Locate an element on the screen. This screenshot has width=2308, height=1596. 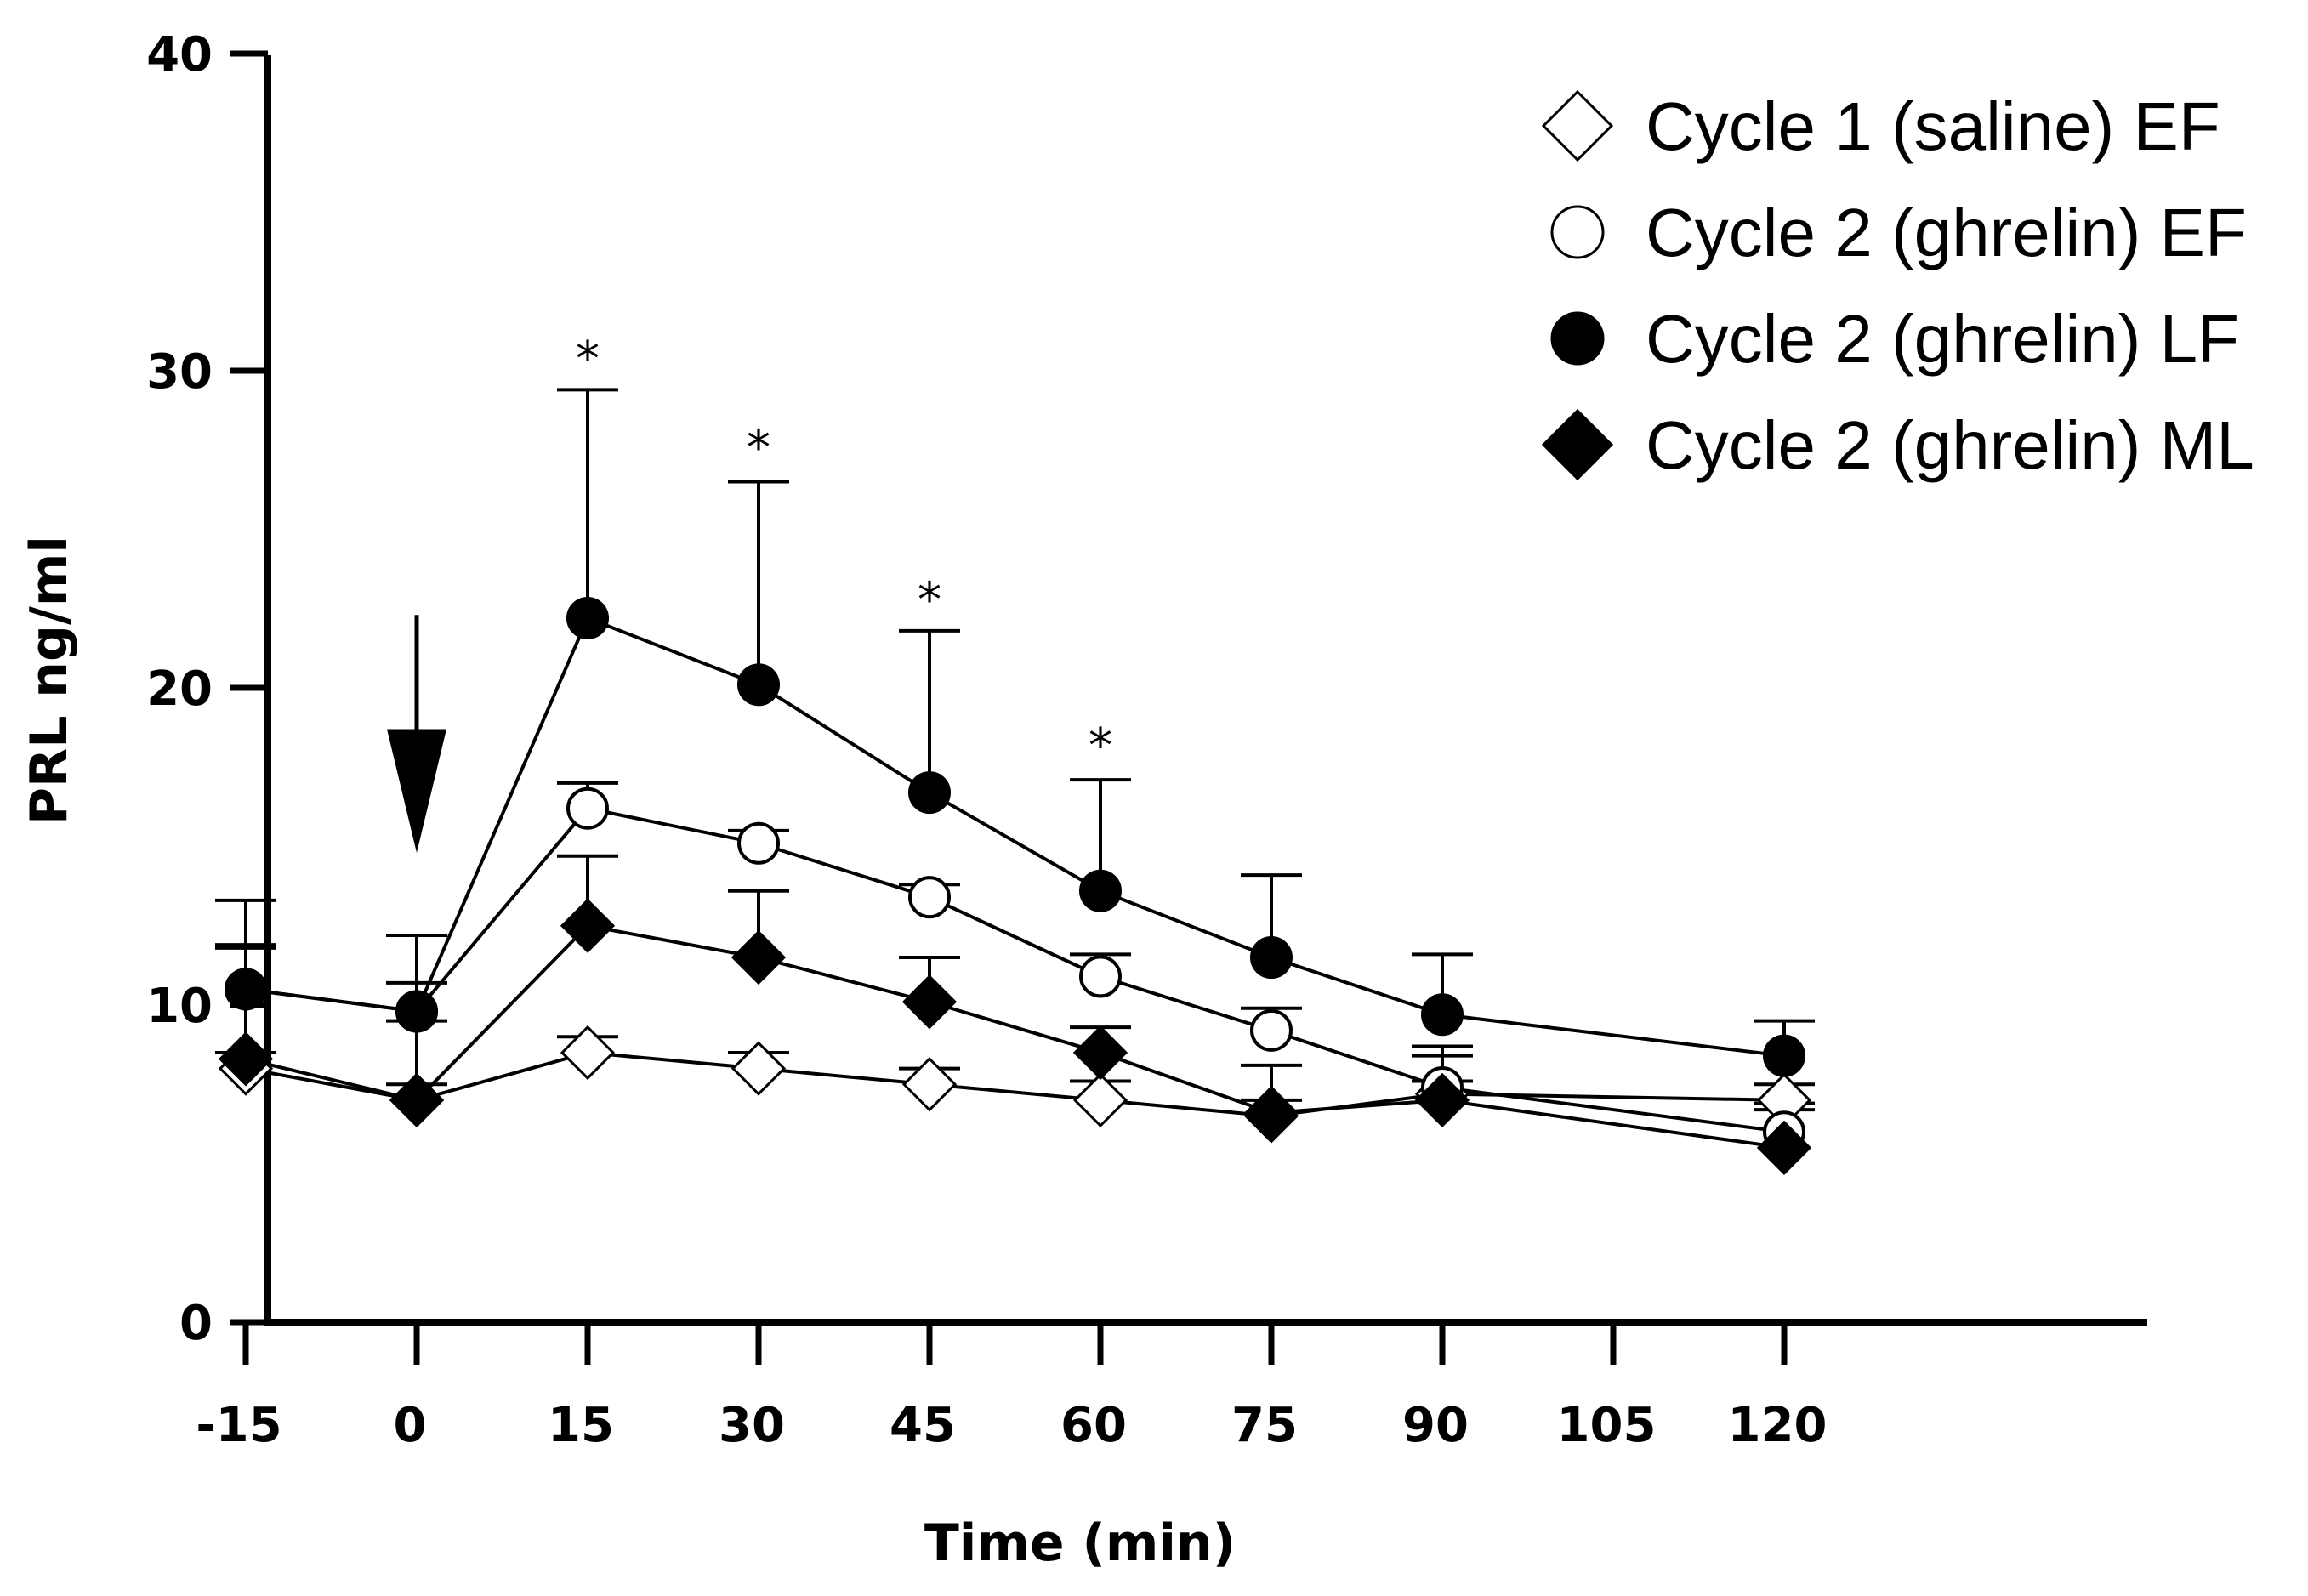
significance-annotations: * * * * is located at coordinates (844, 553).